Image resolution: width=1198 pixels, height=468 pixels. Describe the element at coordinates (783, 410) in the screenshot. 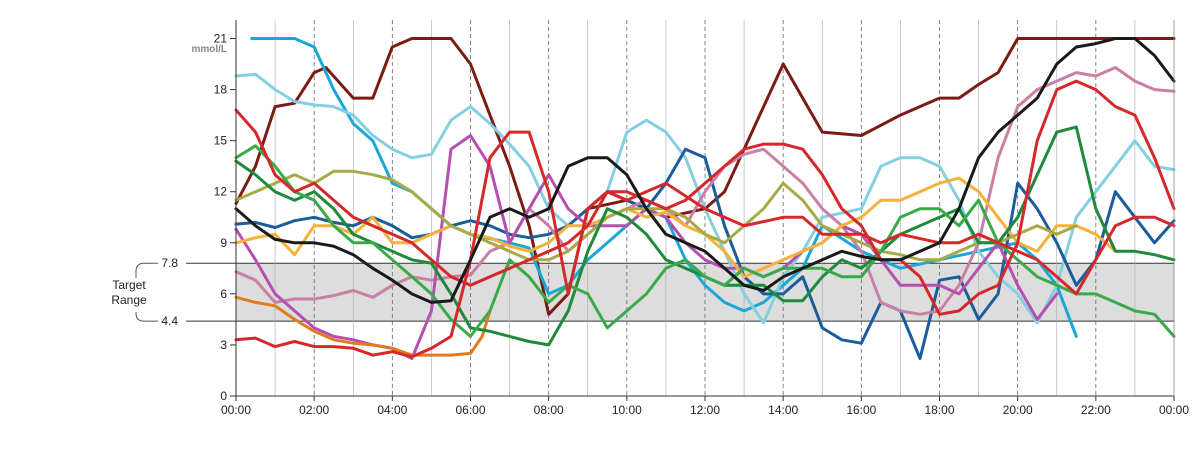

I see `x-tick-label: 14:00` at that location.